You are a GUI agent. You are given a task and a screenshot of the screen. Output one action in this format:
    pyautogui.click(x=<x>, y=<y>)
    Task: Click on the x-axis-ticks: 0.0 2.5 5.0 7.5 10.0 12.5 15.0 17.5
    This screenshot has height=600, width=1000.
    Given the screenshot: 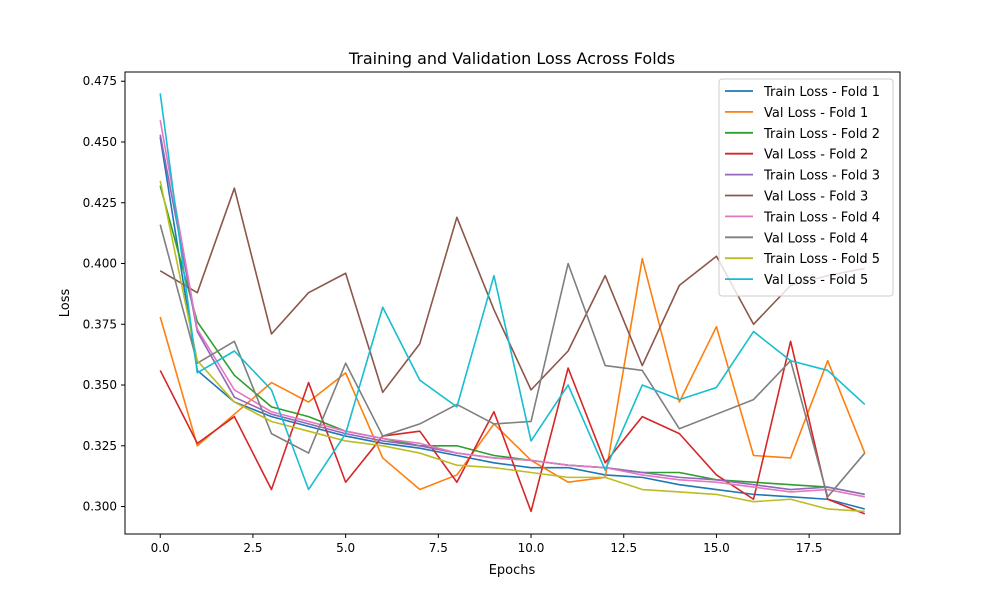 What is the action you would take?
    pyautogui.click(x=487, y=544)
    